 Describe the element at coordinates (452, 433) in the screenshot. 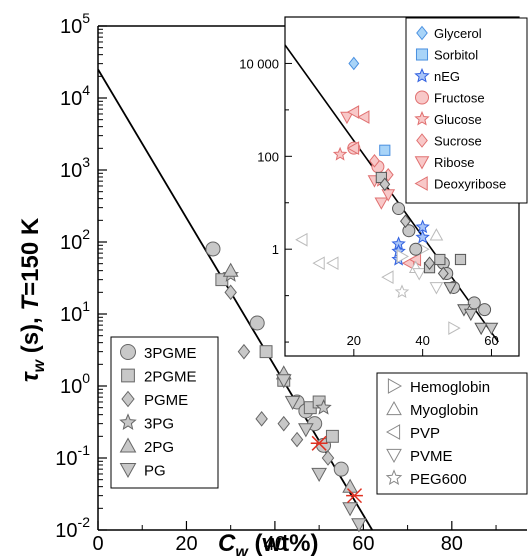

I see `inset-legend-bottom: Hemoglobin Myoglobin PVP PVME PEG600` at that location.